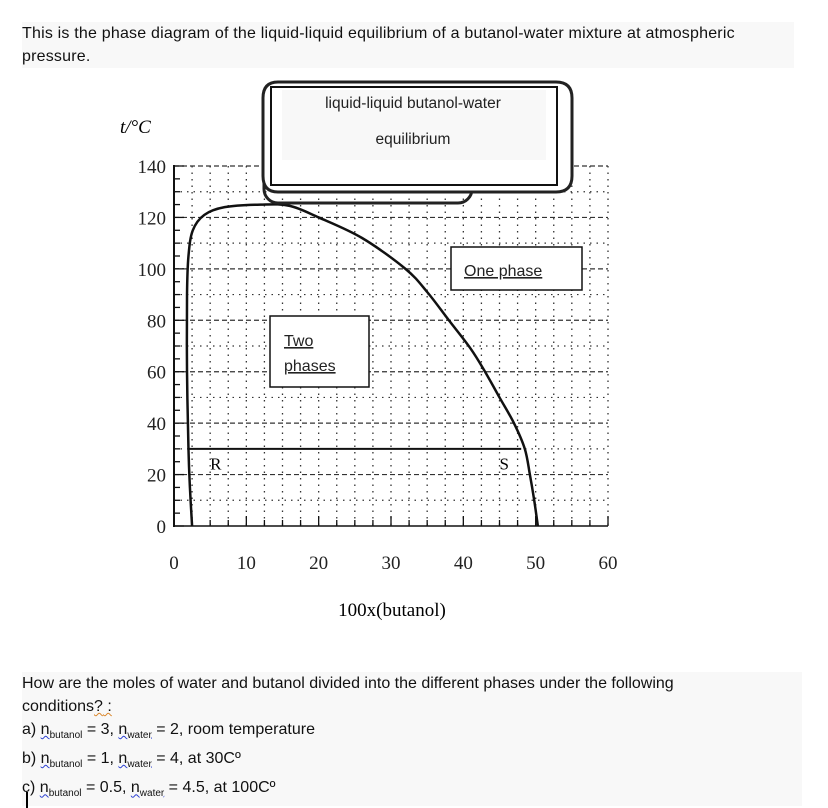 The image size is (828, 808). I want to click on two-phases-label-line2: phases, so click(310, 366).